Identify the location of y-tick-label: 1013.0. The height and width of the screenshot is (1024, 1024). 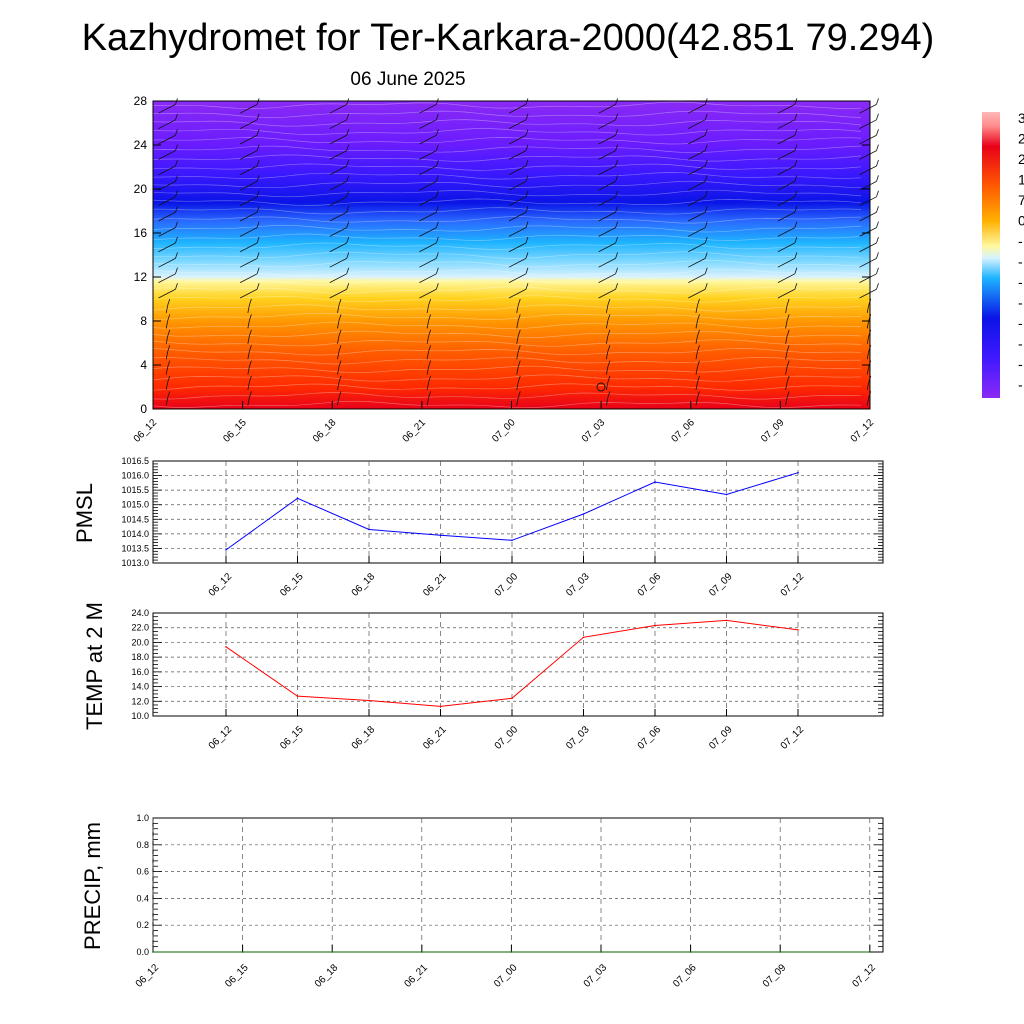
(135, 563).